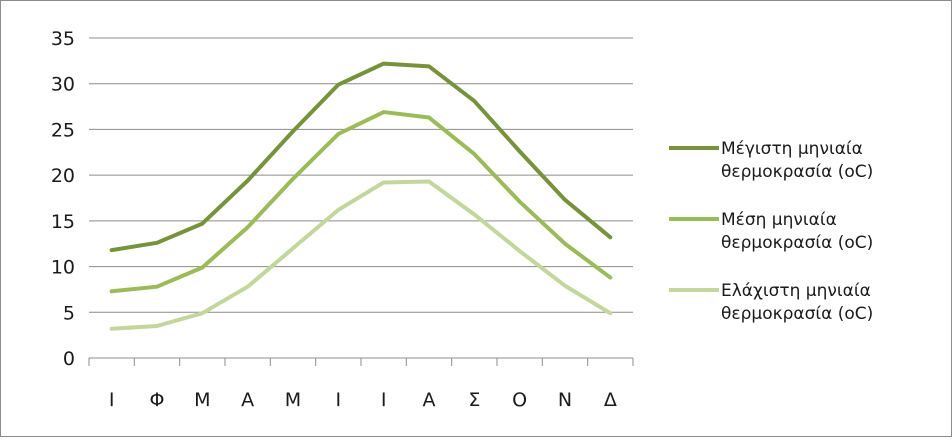  What do you see at coordinates (796, 291) in the screenshot?
I see `legend-label: Ελάχιστη μηνιαία` at bounding box center [796, 291].